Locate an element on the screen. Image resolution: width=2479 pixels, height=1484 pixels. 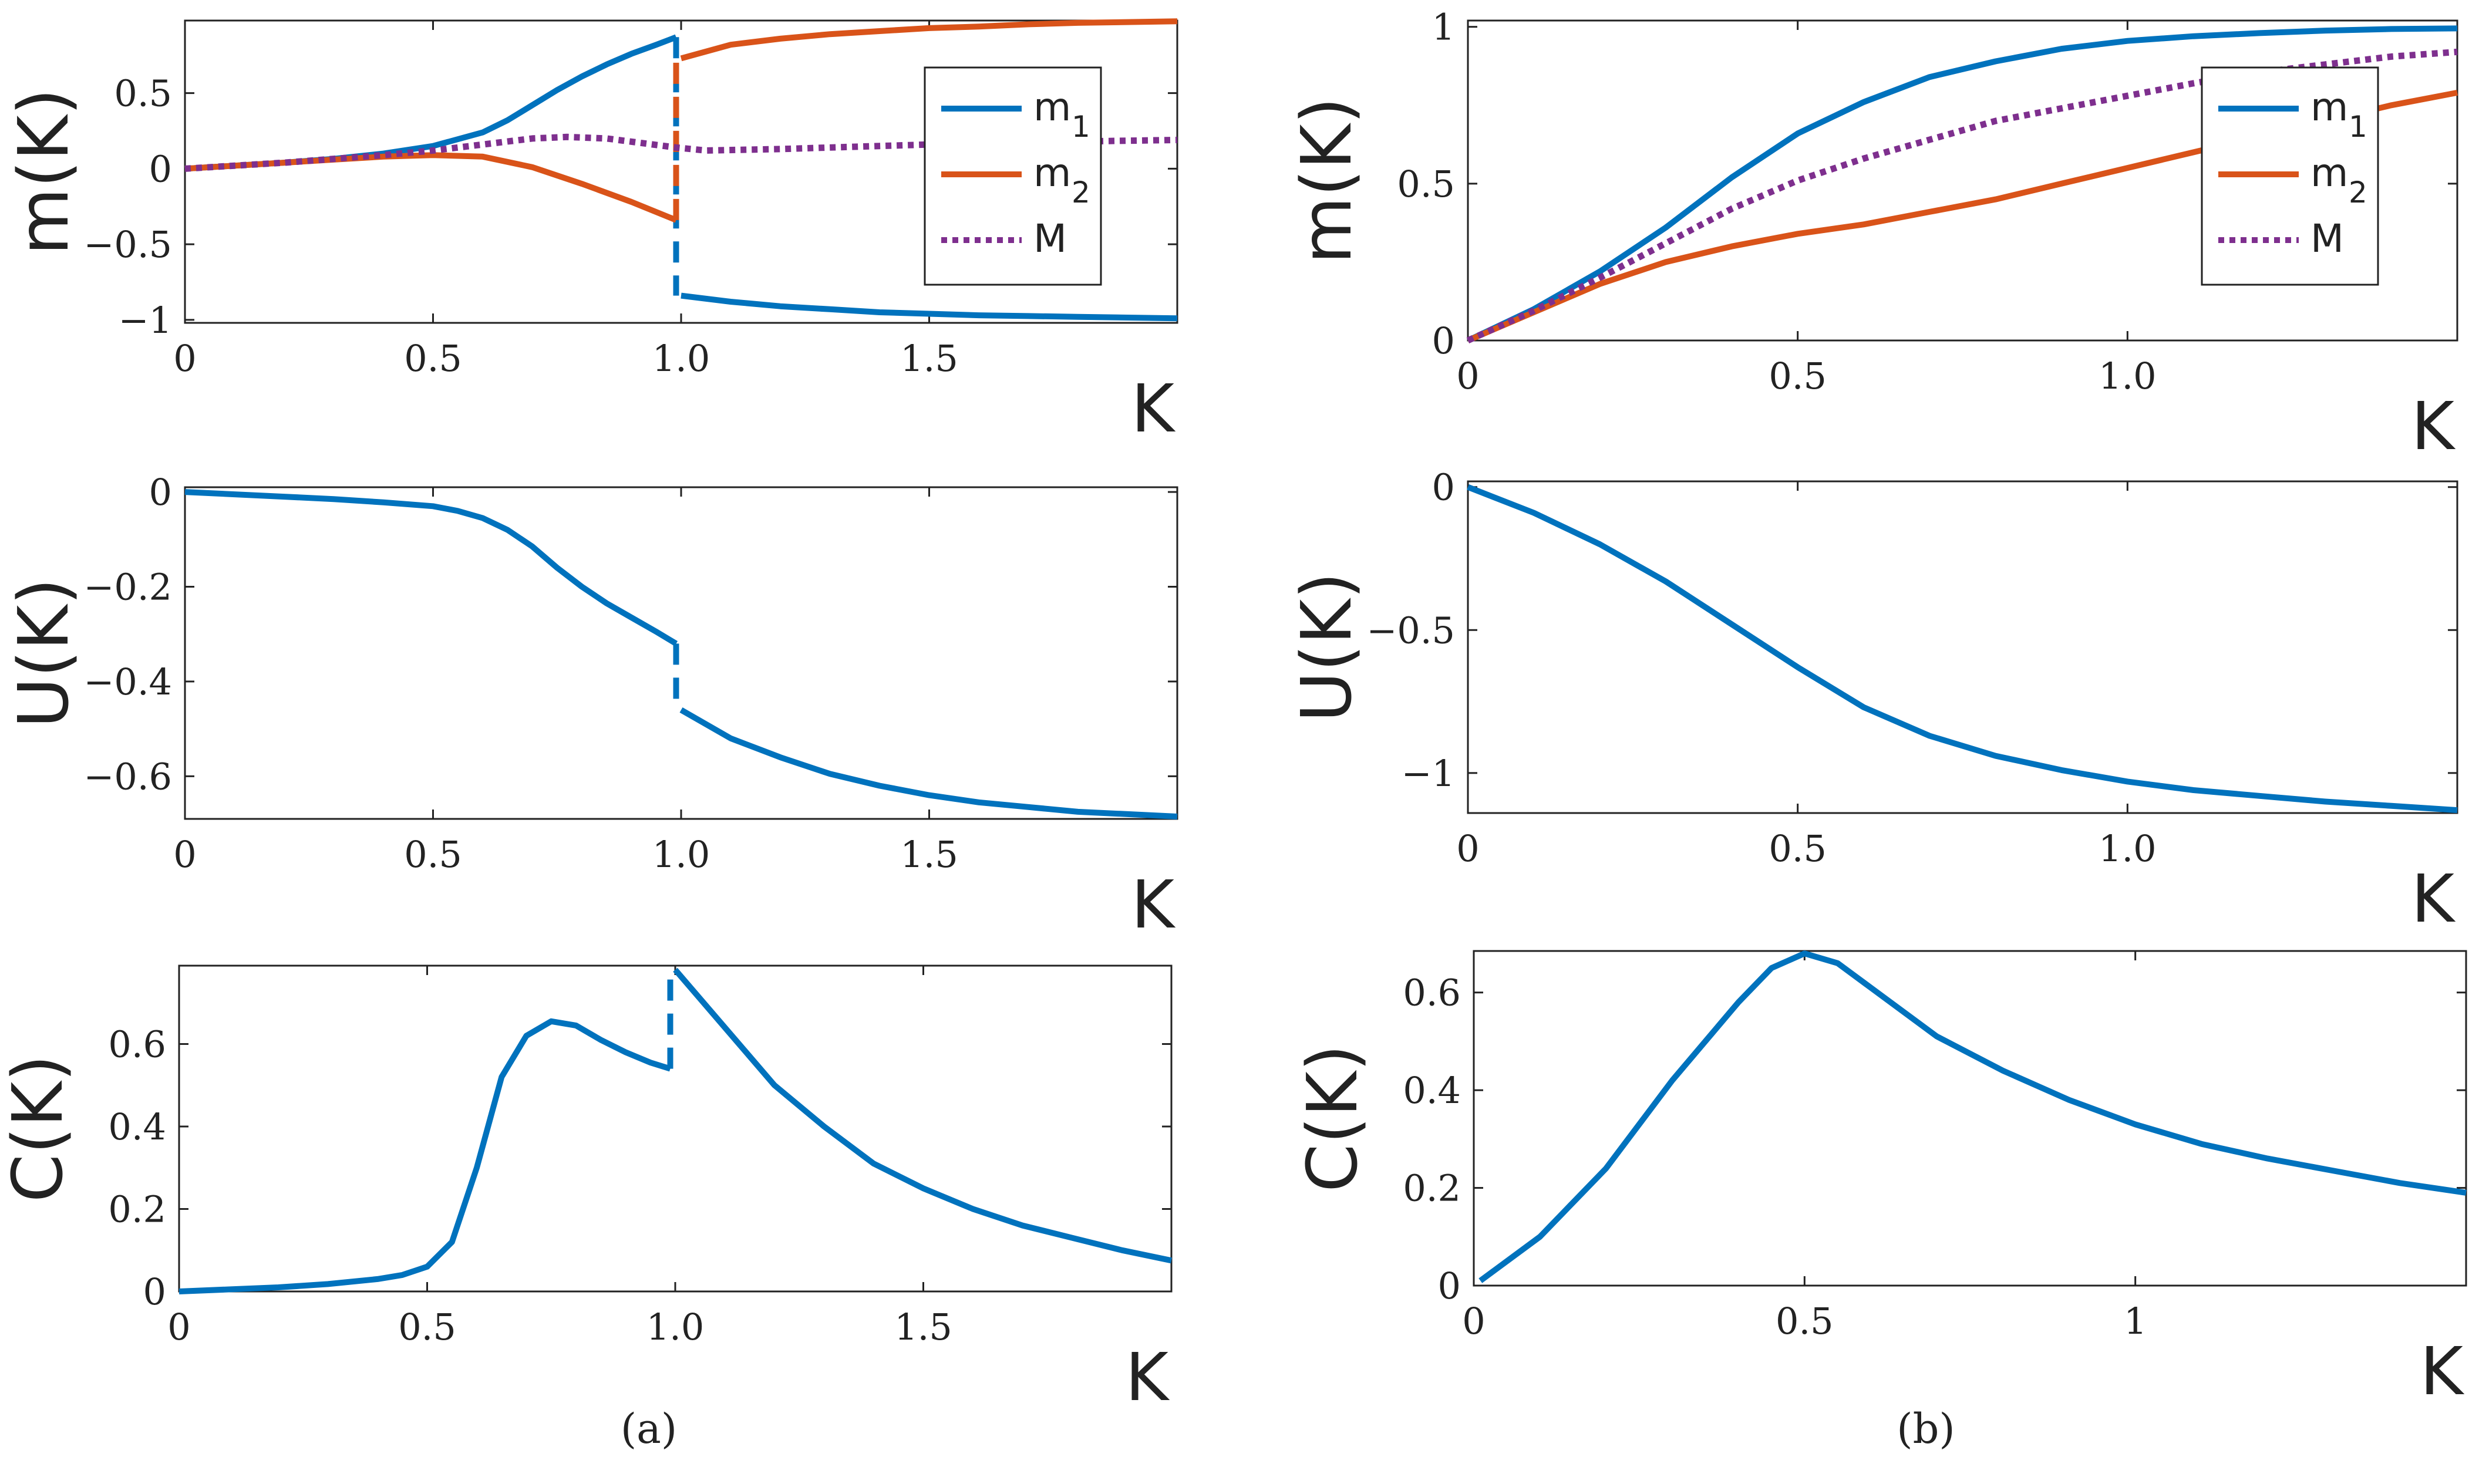
series-line-M is located at coordinates (681, 153).